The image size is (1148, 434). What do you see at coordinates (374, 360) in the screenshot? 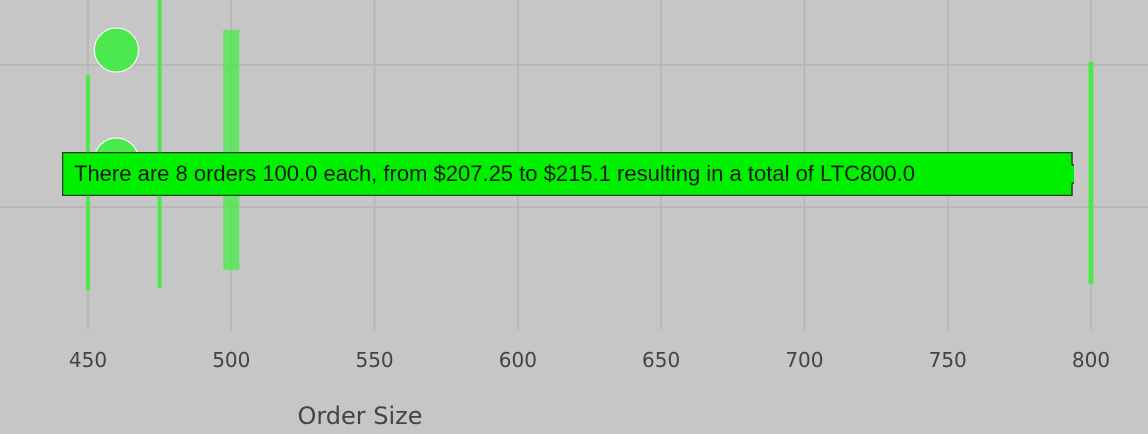
I see `x-tick-label: 550` at bounding box center [374, 360].